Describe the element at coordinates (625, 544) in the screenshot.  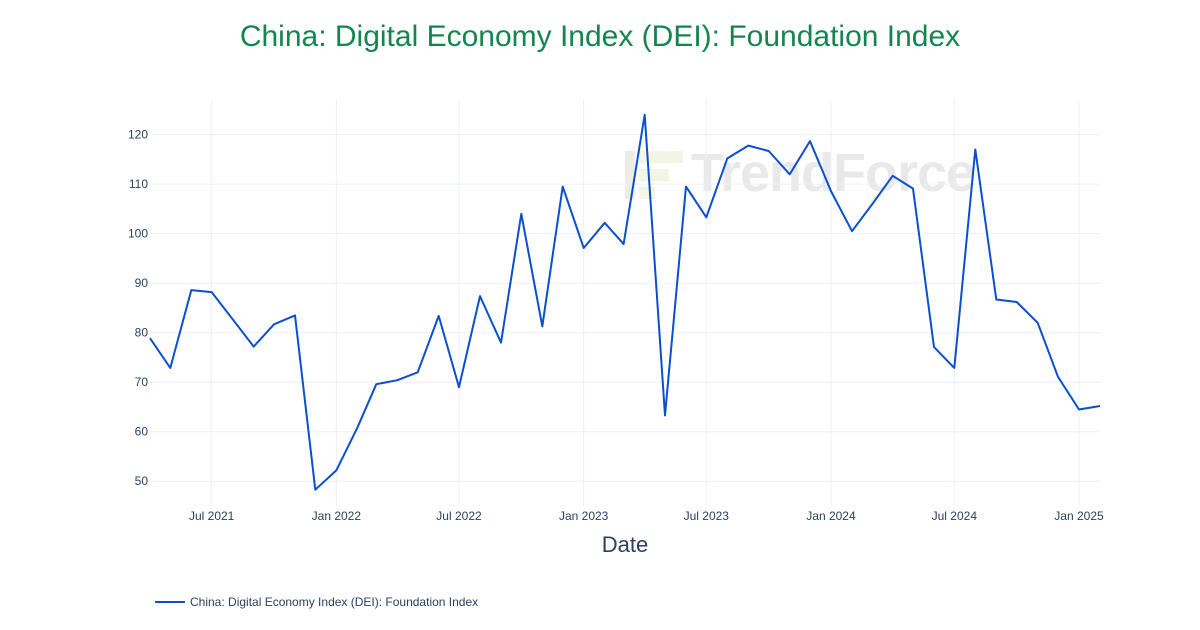
I see `x-axis-label: Date` at that location.